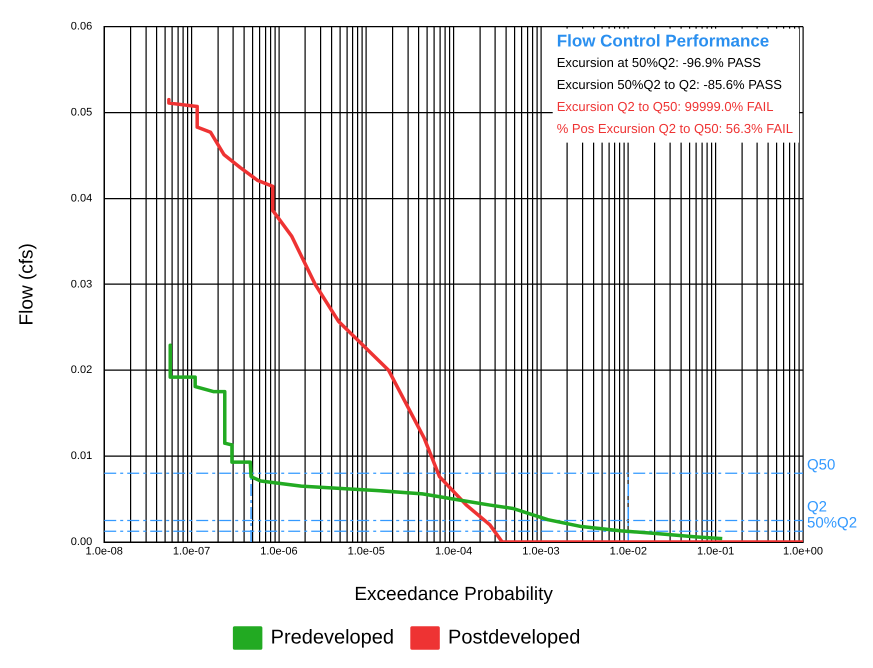  What do you see at coordinates (669, 84) in the screenshot?
I see `annotation: Excursion 50%Q2 to Q2: -85.6% PASS` at bounding box center [669, 84].